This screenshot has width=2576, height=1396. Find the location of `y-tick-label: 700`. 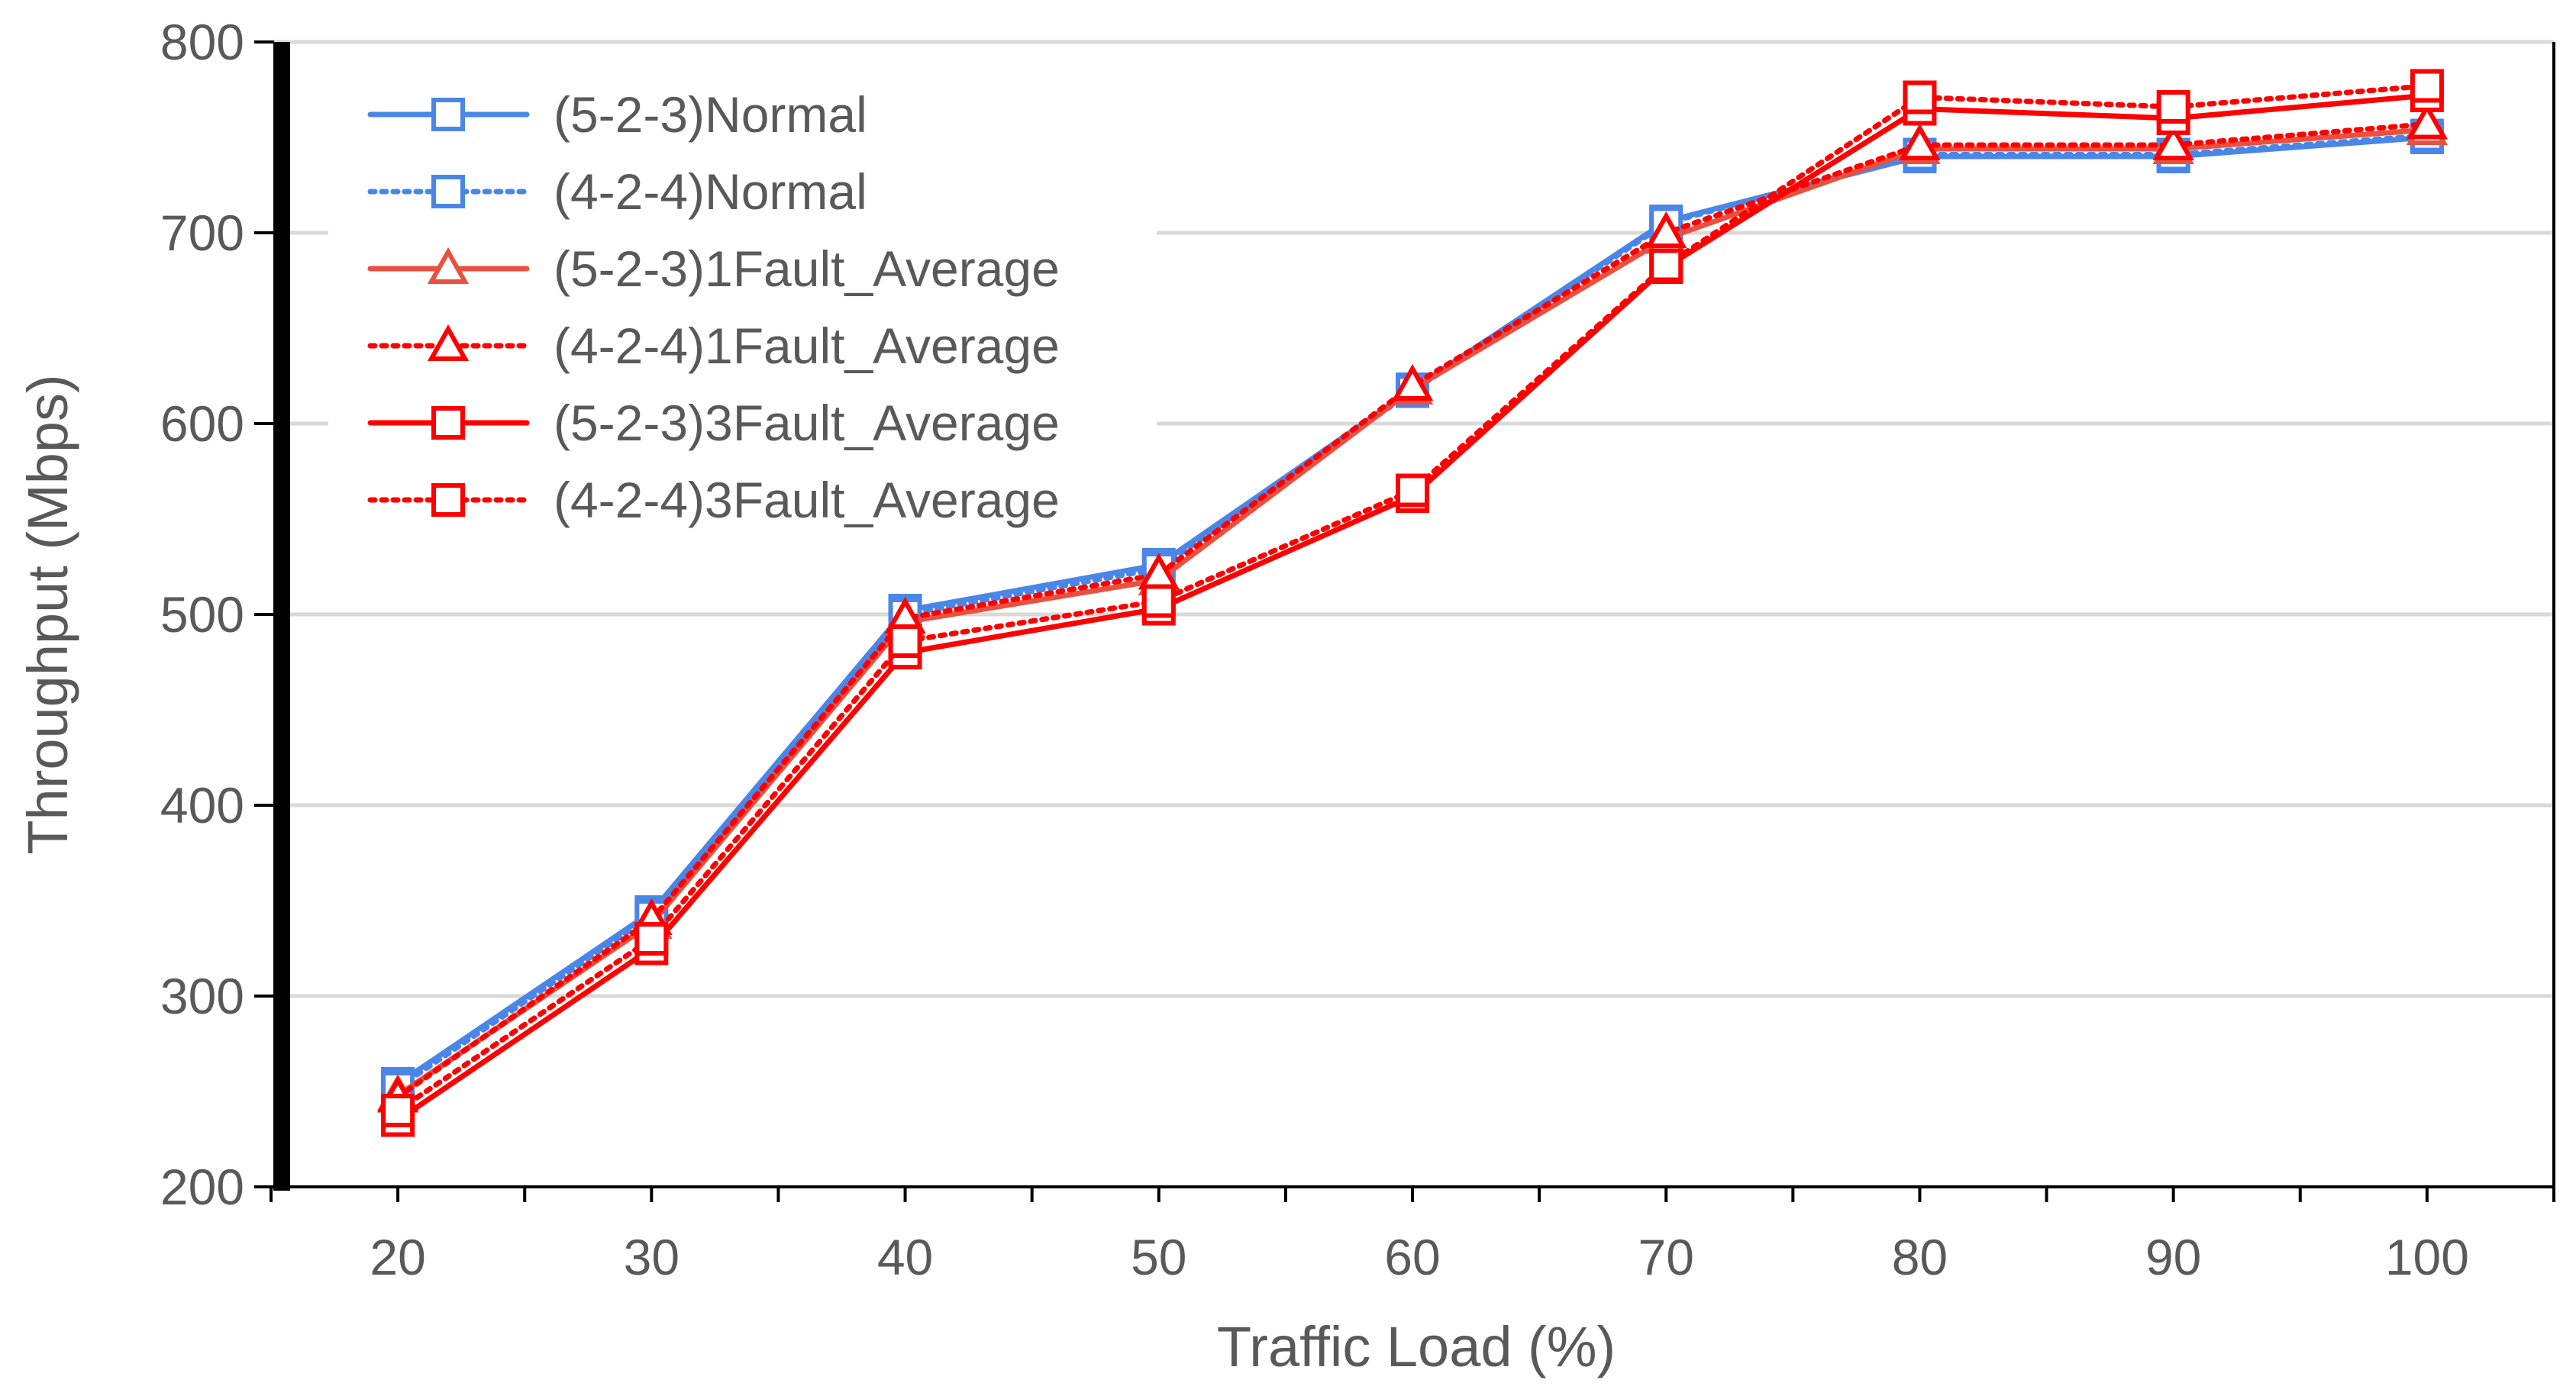

y-tick-label: 700 is located at coordinates (202, 233).